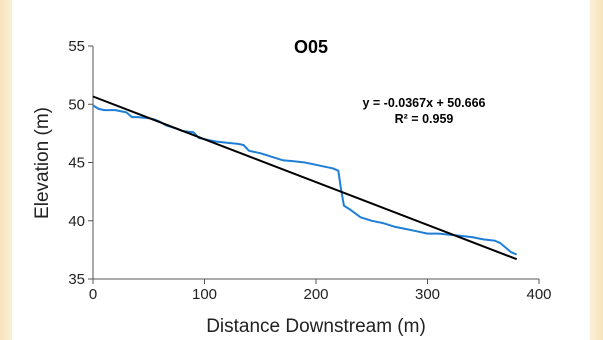  Describe the element at coordinates (424, 119) in the screenshot. I see `r-squared-label: R² = 0.959` at that location.